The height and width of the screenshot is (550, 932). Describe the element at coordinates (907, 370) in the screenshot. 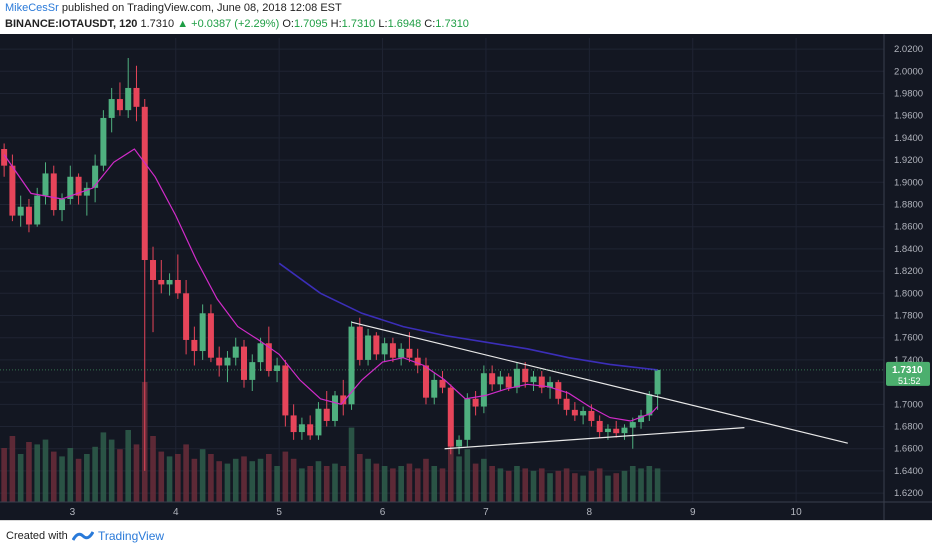

I see `last-price-tag-label: 1.7310` at that location.